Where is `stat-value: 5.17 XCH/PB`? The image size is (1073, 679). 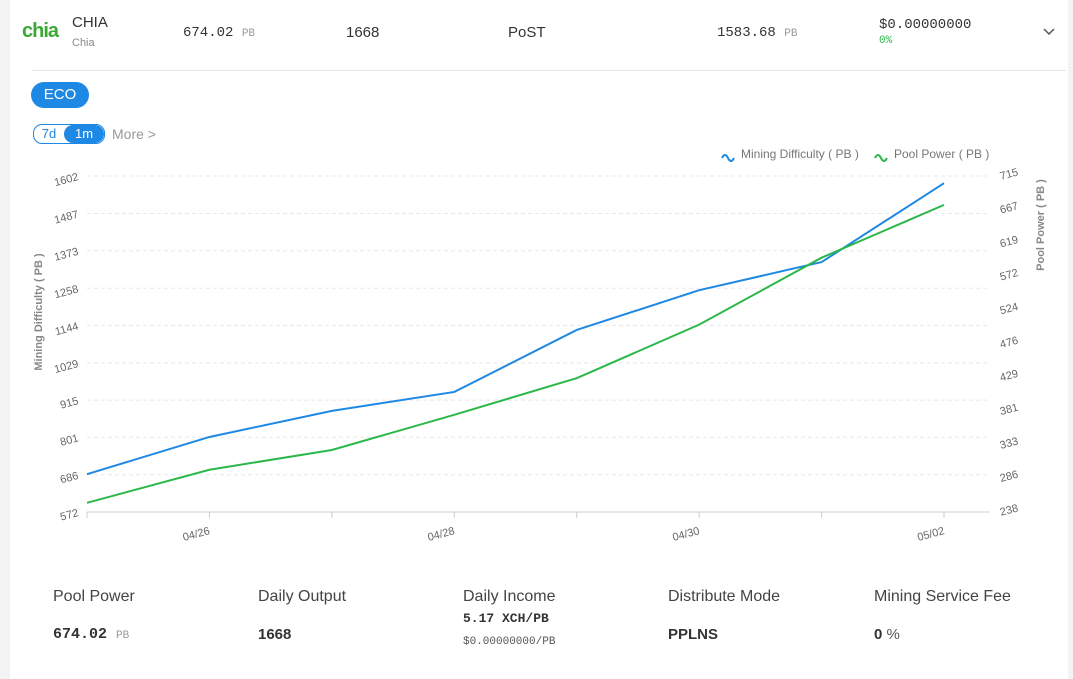 stat-value: 5.17 XCH/PB is located at coordinates (506, 618).